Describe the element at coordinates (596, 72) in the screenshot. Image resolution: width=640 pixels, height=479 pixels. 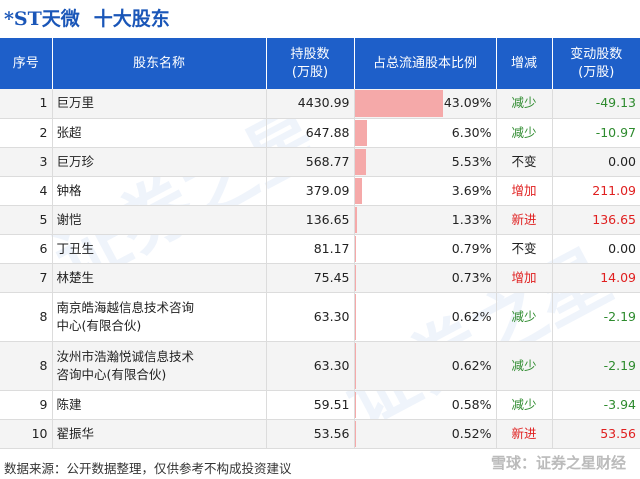
I see `header-change-line2: (万股)` at that location.